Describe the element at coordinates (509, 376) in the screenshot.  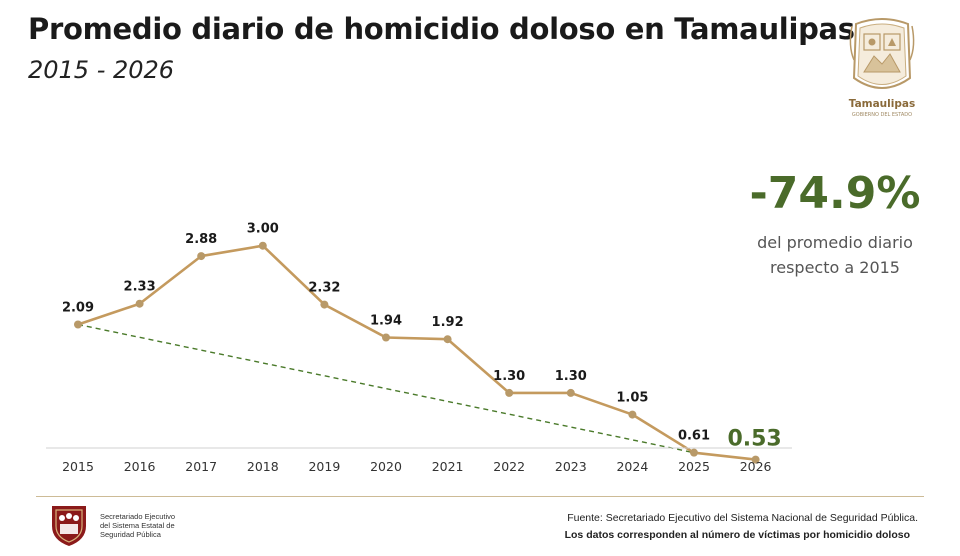
I see `data-label-2022: 1.30` at that location.